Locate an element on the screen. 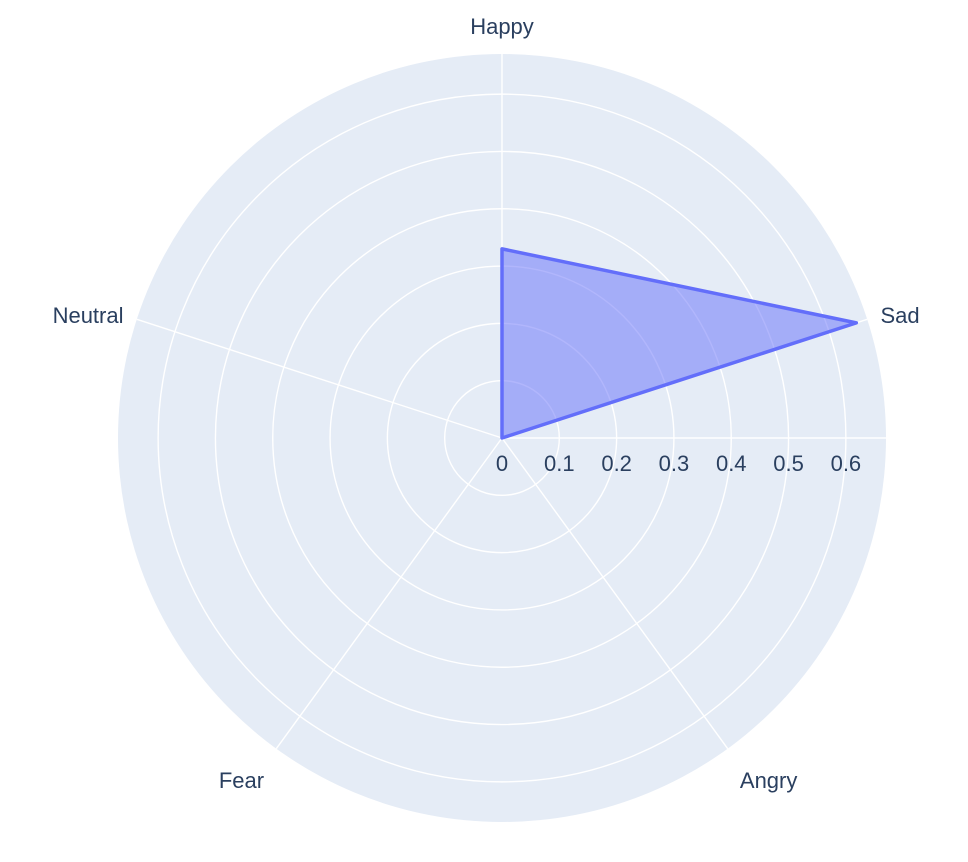 This screenshot has height=862, width=968. radial-tick-label: 0.1 is located at coordinates (559, 463).